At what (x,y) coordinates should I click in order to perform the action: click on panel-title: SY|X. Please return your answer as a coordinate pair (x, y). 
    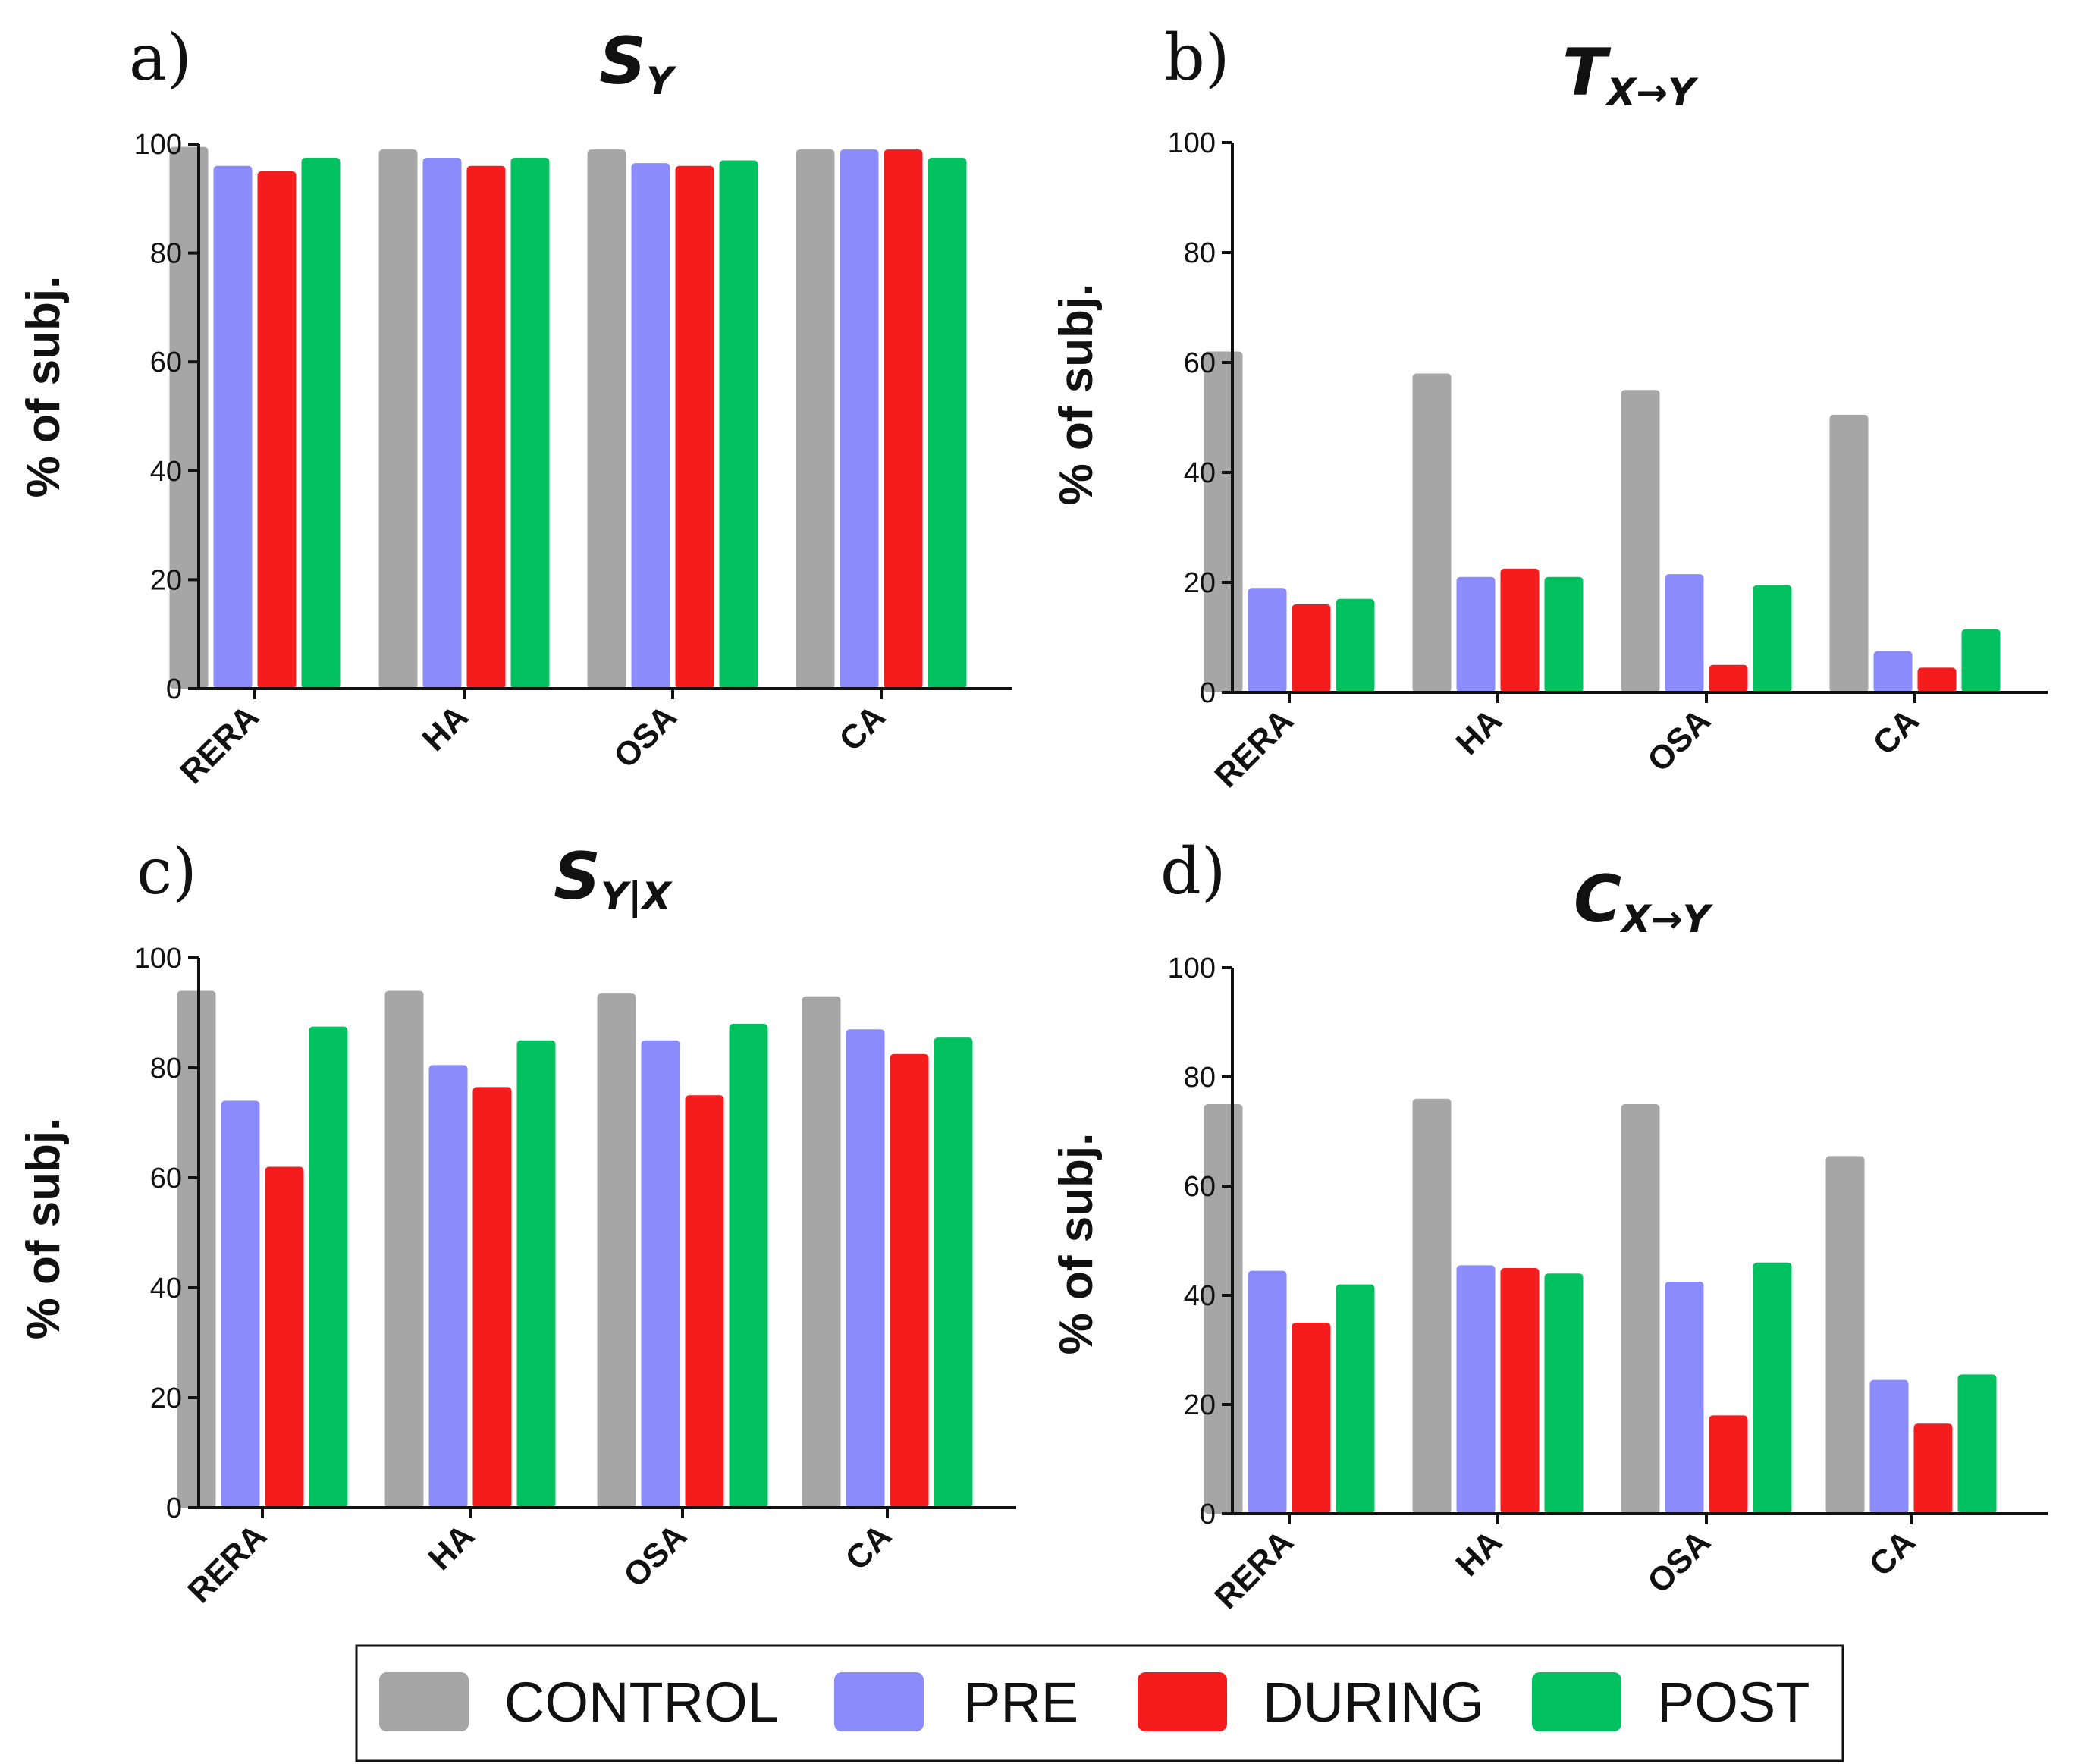
    Looking at the image, I should click on (613, 878).